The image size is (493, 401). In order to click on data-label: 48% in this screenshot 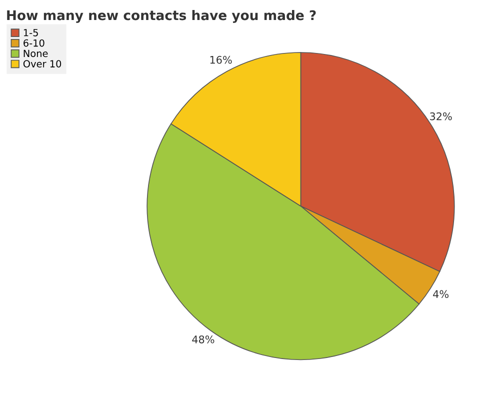, I will do `click(203, 339)`.